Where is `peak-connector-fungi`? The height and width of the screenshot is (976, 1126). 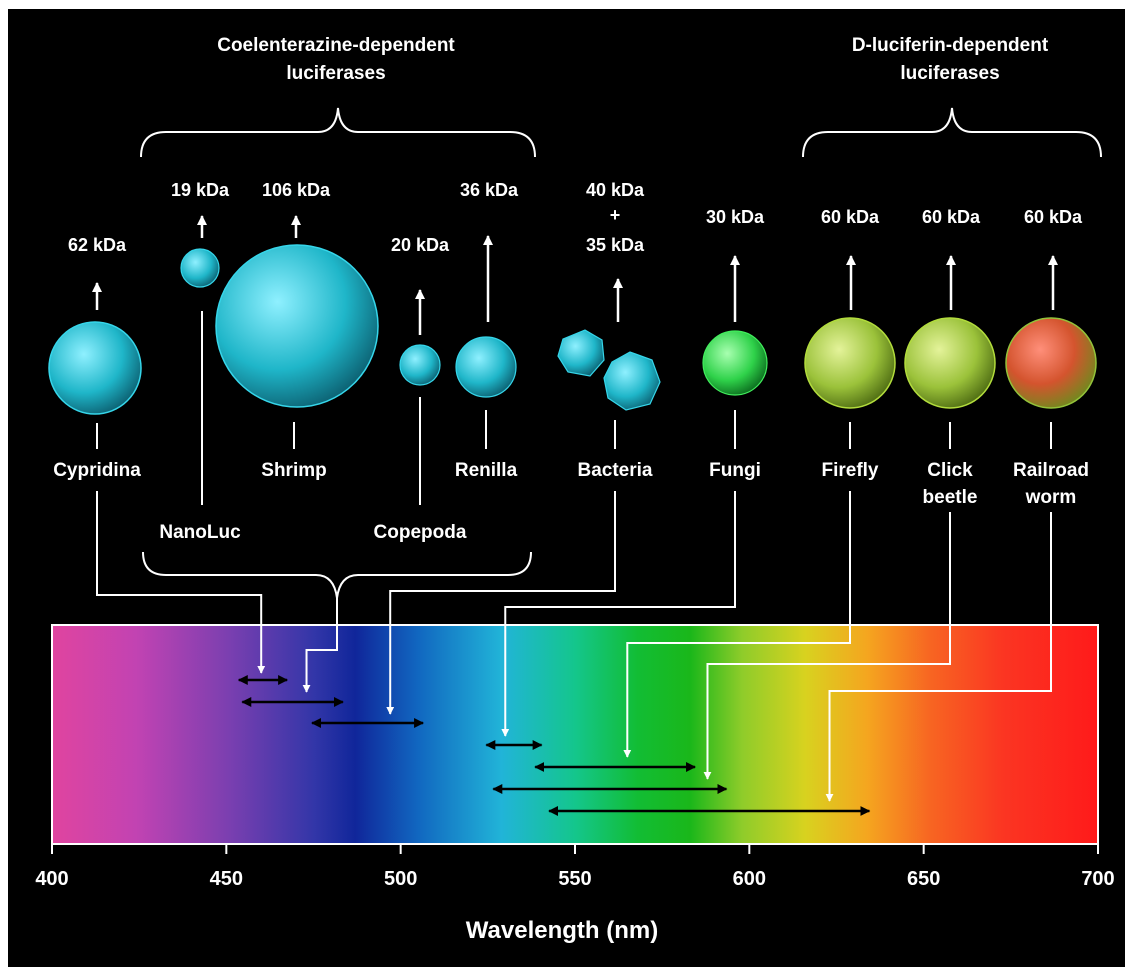
peak-connector-fungi is located at coordinates (618, 614).